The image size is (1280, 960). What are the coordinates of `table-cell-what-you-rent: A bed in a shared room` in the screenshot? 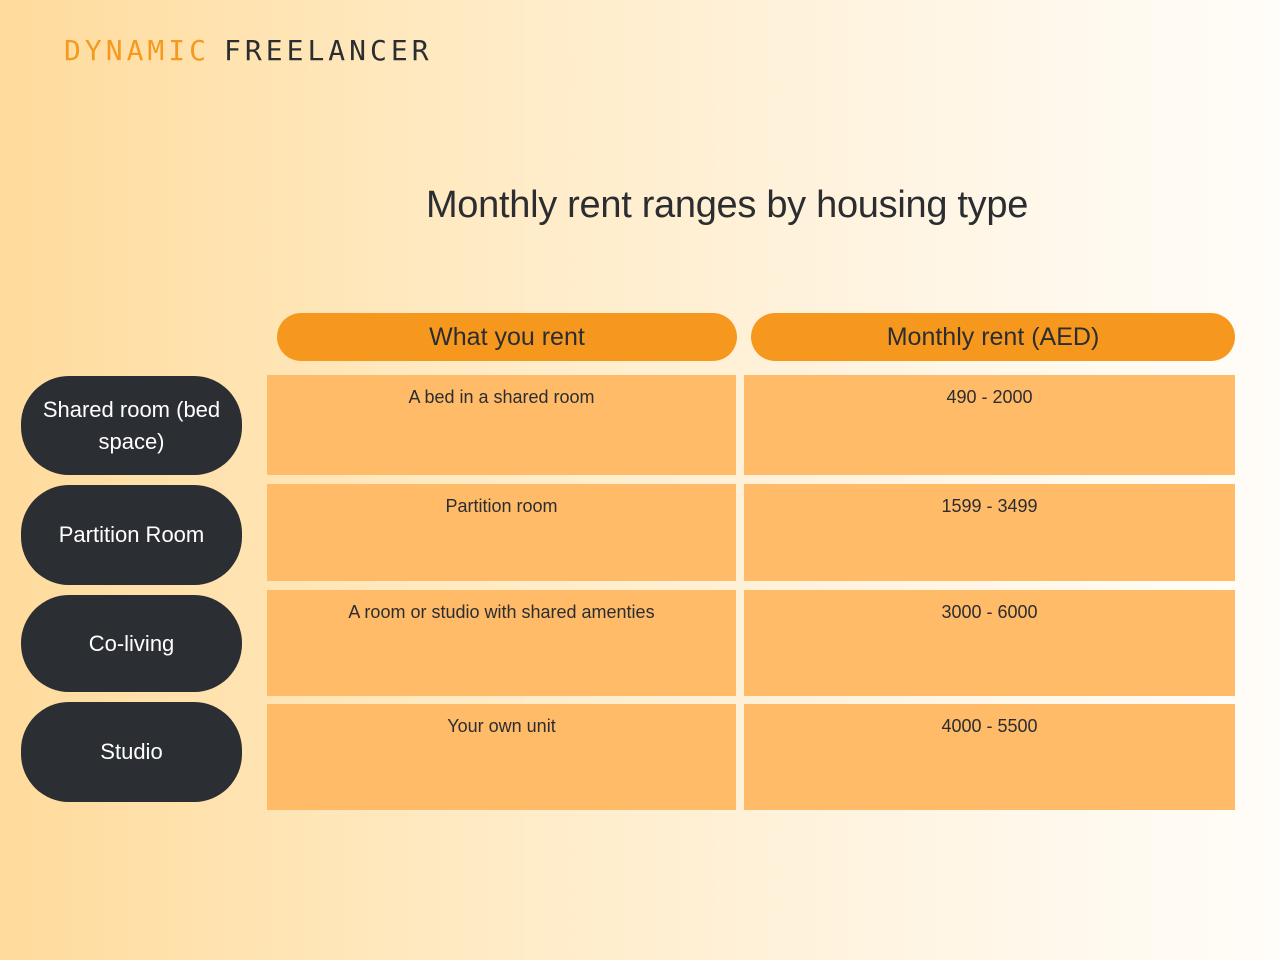 It's located at (501, 425).